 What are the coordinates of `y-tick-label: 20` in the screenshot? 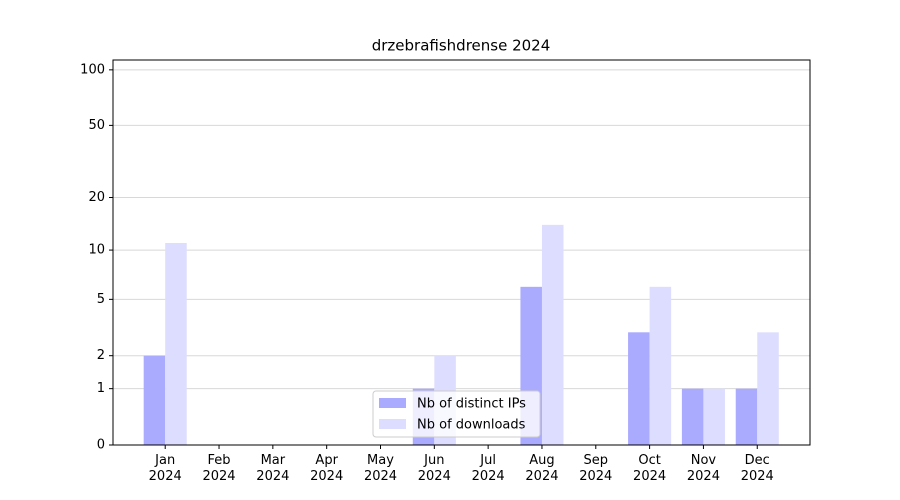 It's located at (96, 197).